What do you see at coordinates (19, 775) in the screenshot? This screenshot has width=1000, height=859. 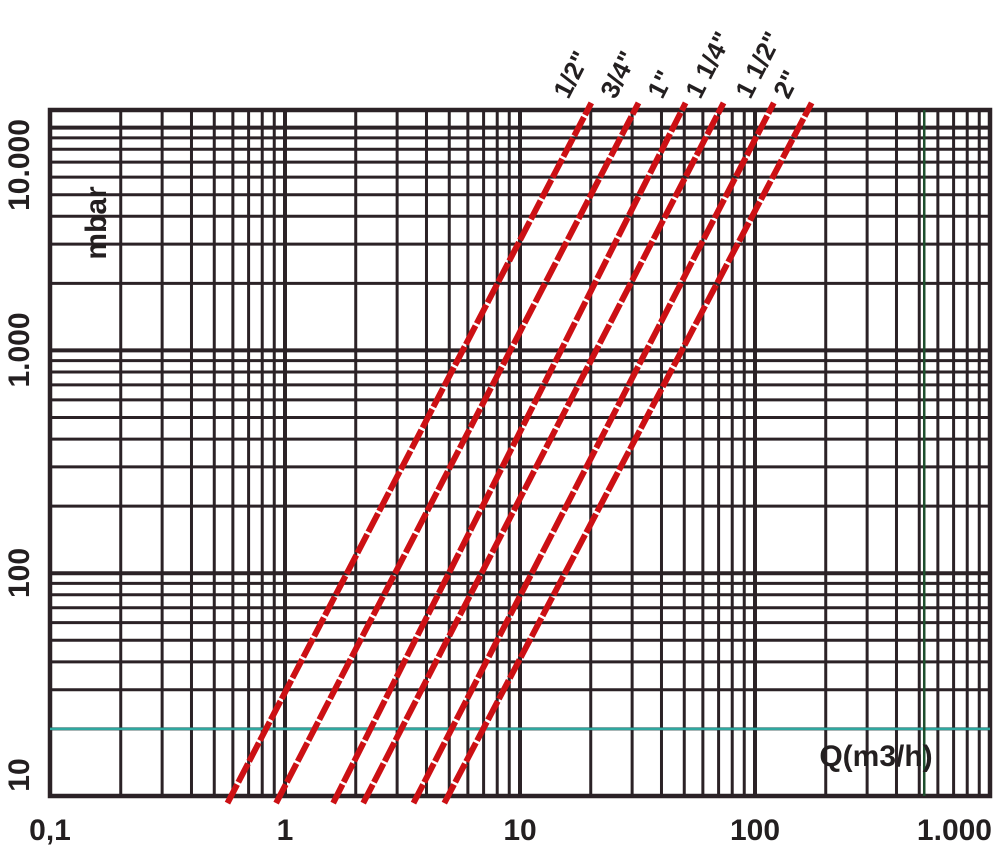 I see `y-tick-label: 10` at bounding box center [19, 775].